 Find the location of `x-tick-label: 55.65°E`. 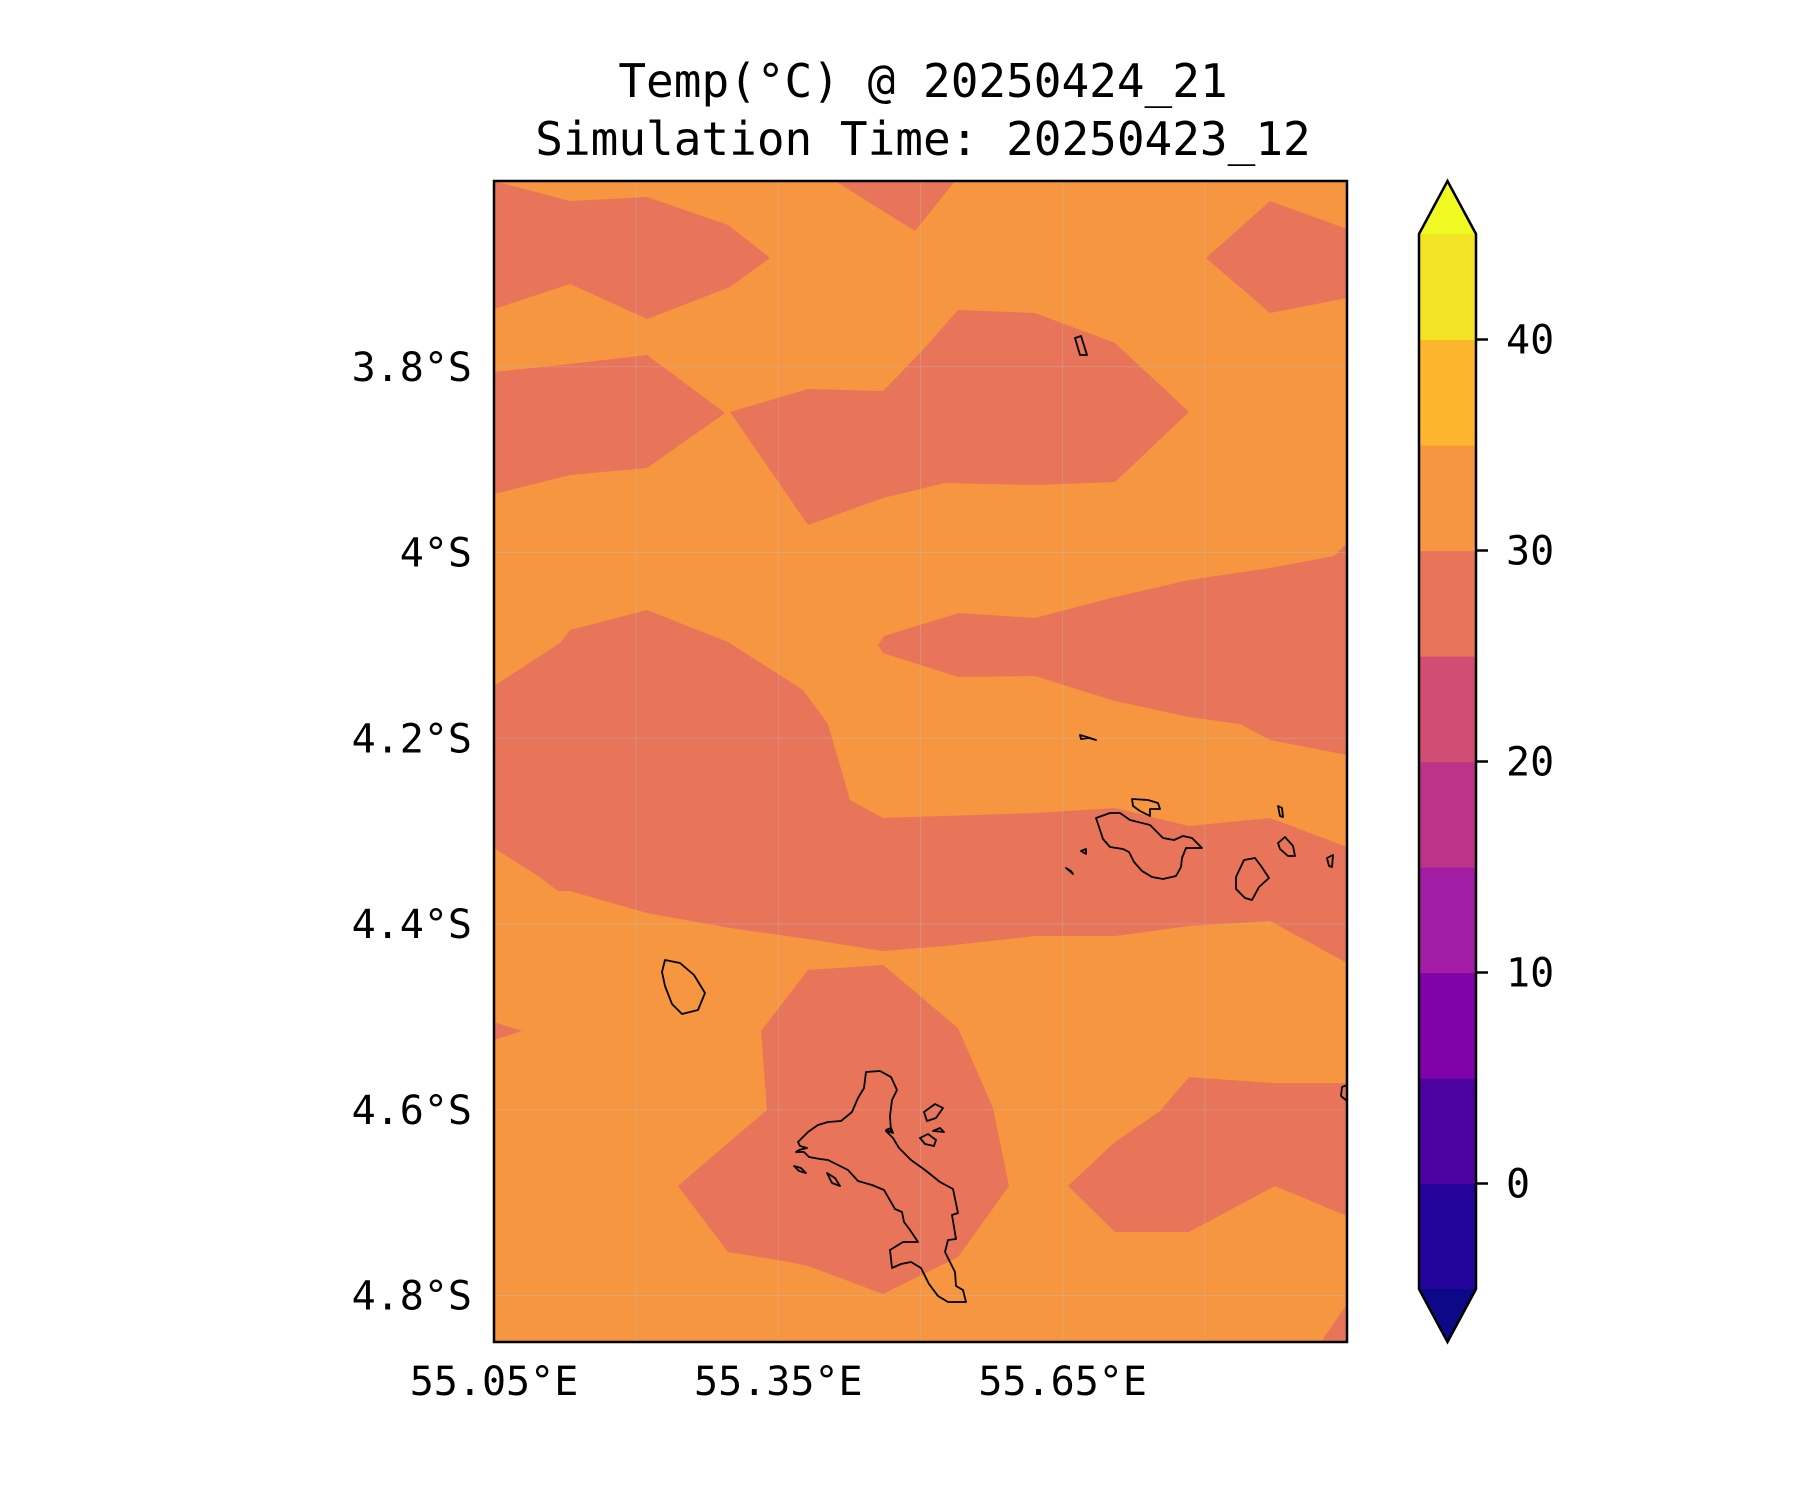

x-tick-label: 55.65°E is located at coordinates (1062, 1382).